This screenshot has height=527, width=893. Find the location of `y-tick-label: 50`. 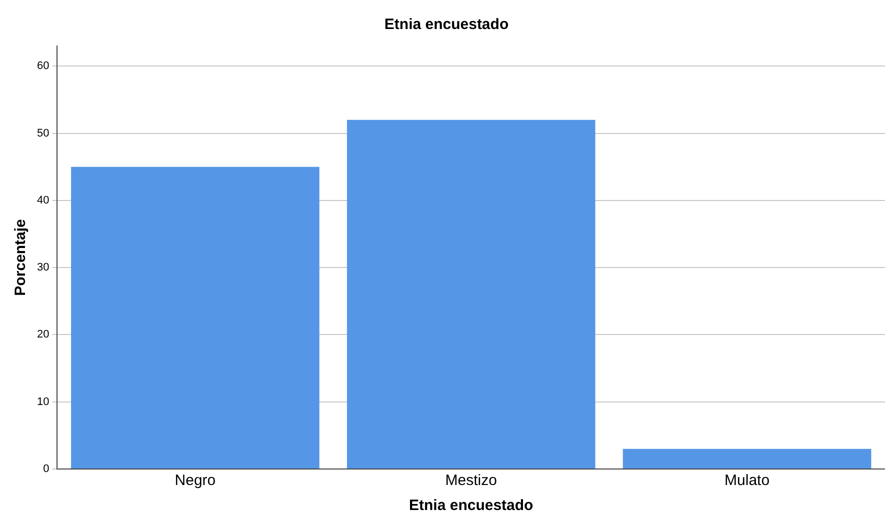

y-tick-label: 50 is located at coordinates (43, 133).